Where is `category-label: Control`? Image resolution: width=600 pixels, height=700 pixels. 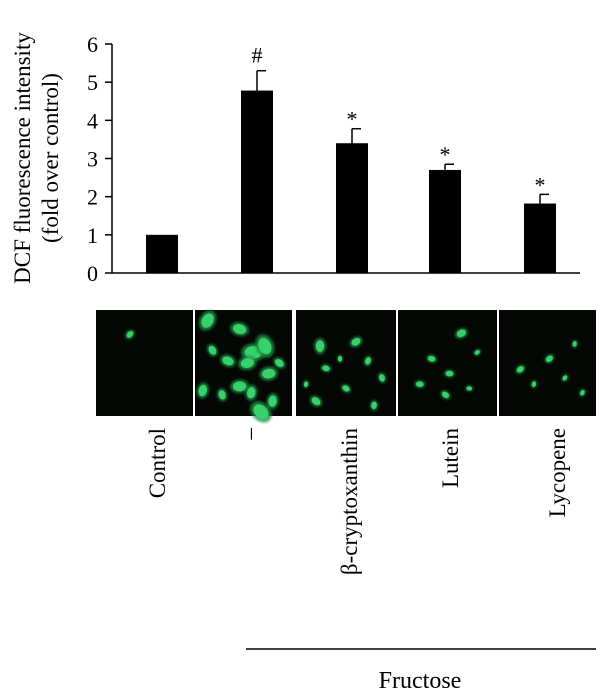 category-label: Control is located at coordinates (157, 463).